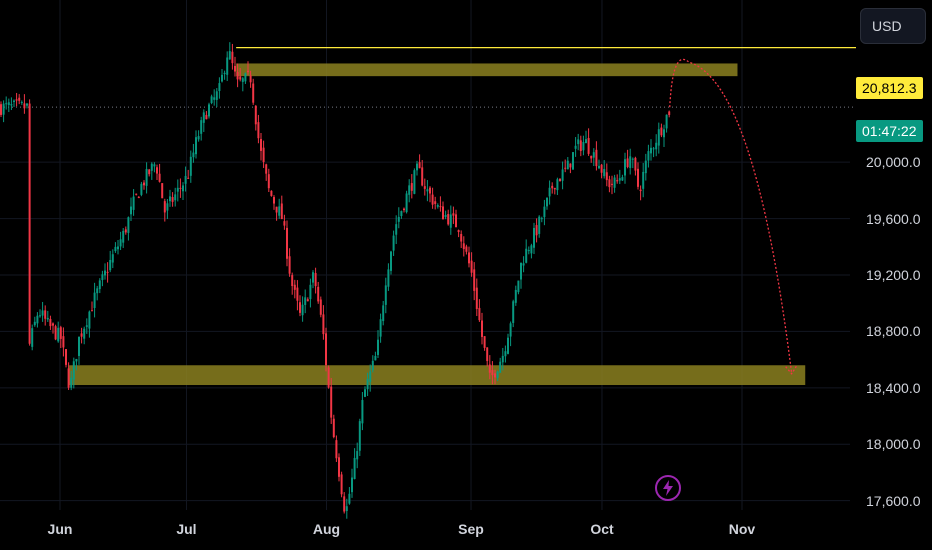  What do you see at coordinates (893, 162) in the screenshot?
I see `price-scale-label: 20,000.0` at bounding box center [893, 162].